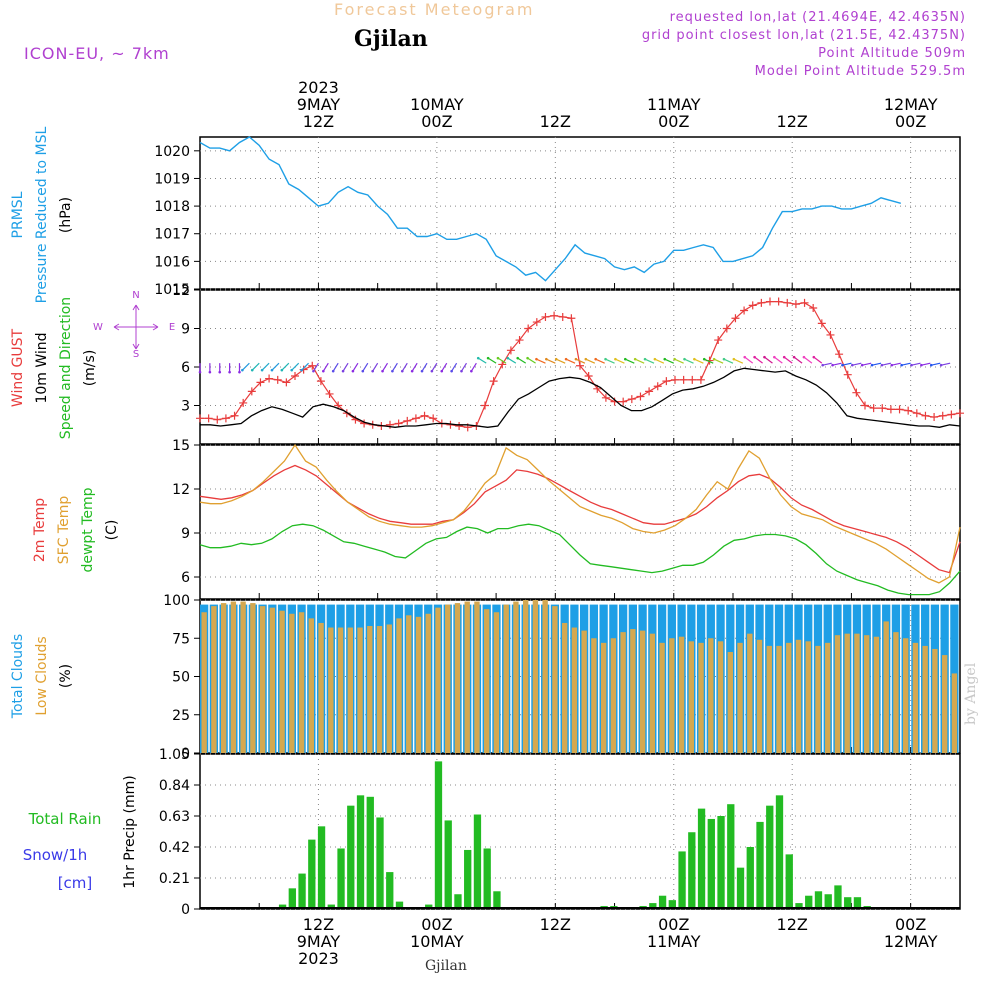  What do you see at coordinates (18, 676) in the screenshot?
I see `clouds-axis-label: Total Clouds` at bounding box center [18, 676].